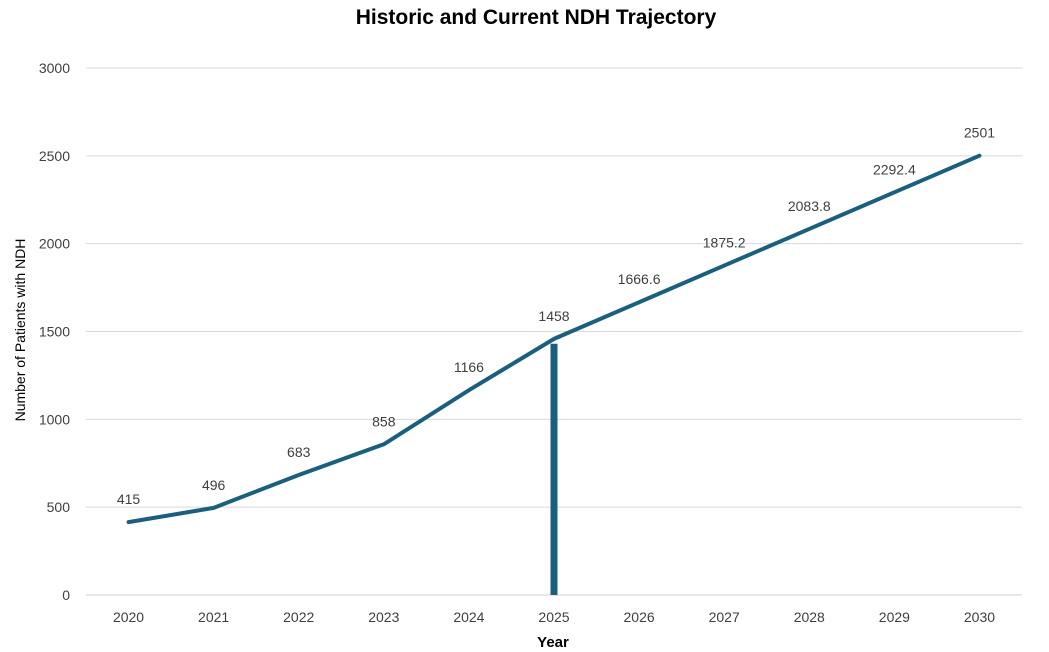  What do you see at coordinates (54, 68) in the screenshot?
I see `y-tick-label: 3000` at bounding box center [54, 68].